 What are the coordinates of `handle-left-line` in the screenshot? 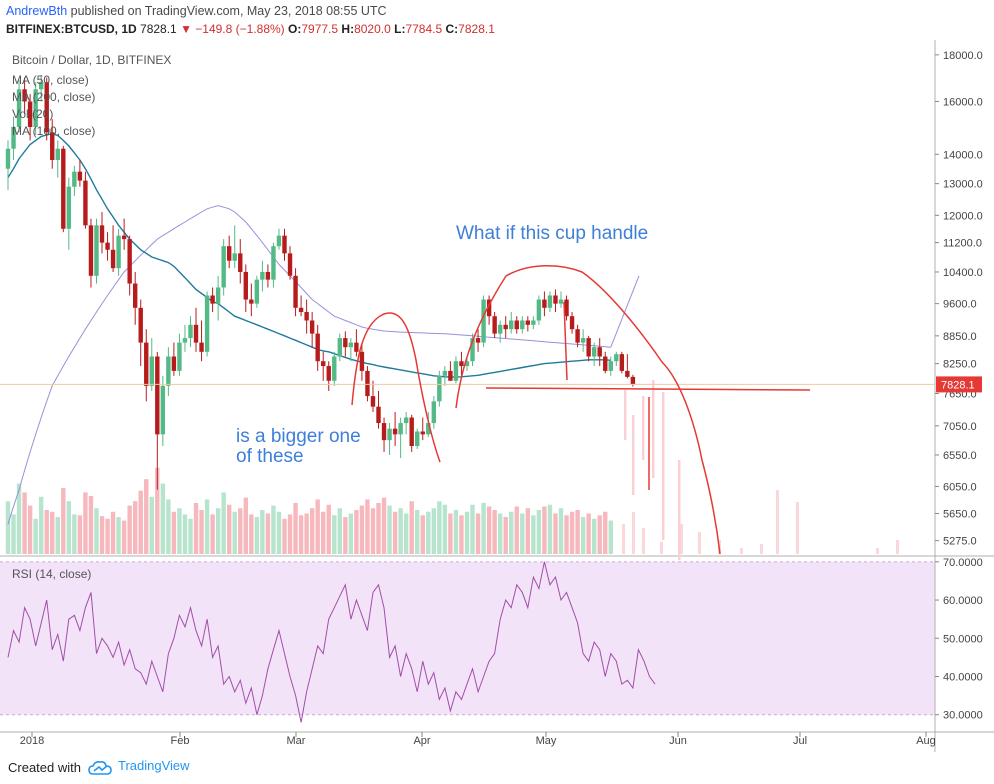 It's located at (565, 341).